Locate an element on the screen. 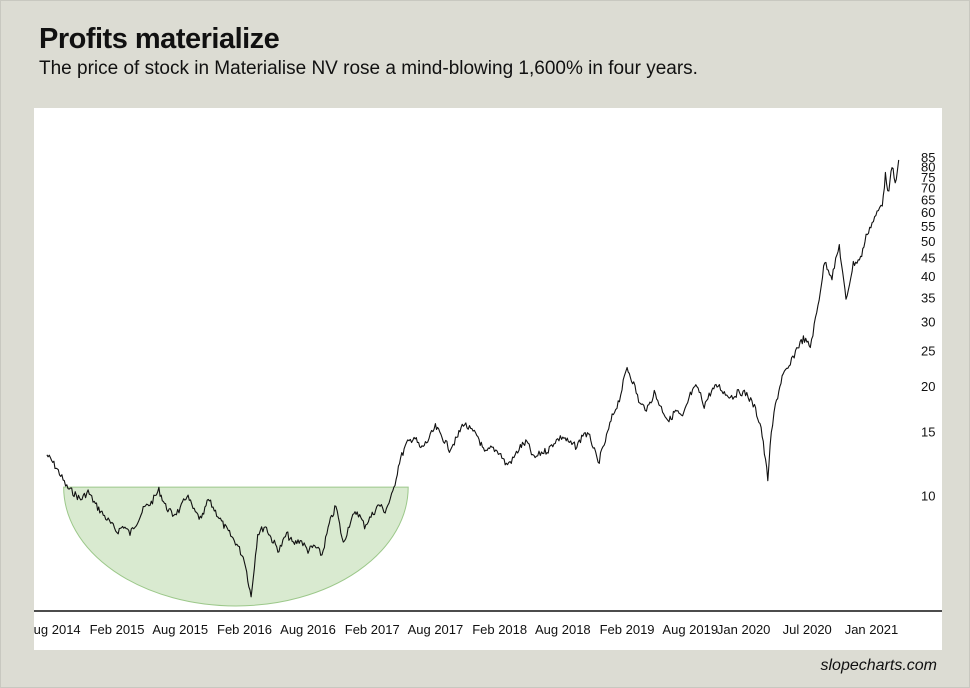 This screenshot has width=970, height=688. y-tick-label: 75 is located at coordinates (928, 177).